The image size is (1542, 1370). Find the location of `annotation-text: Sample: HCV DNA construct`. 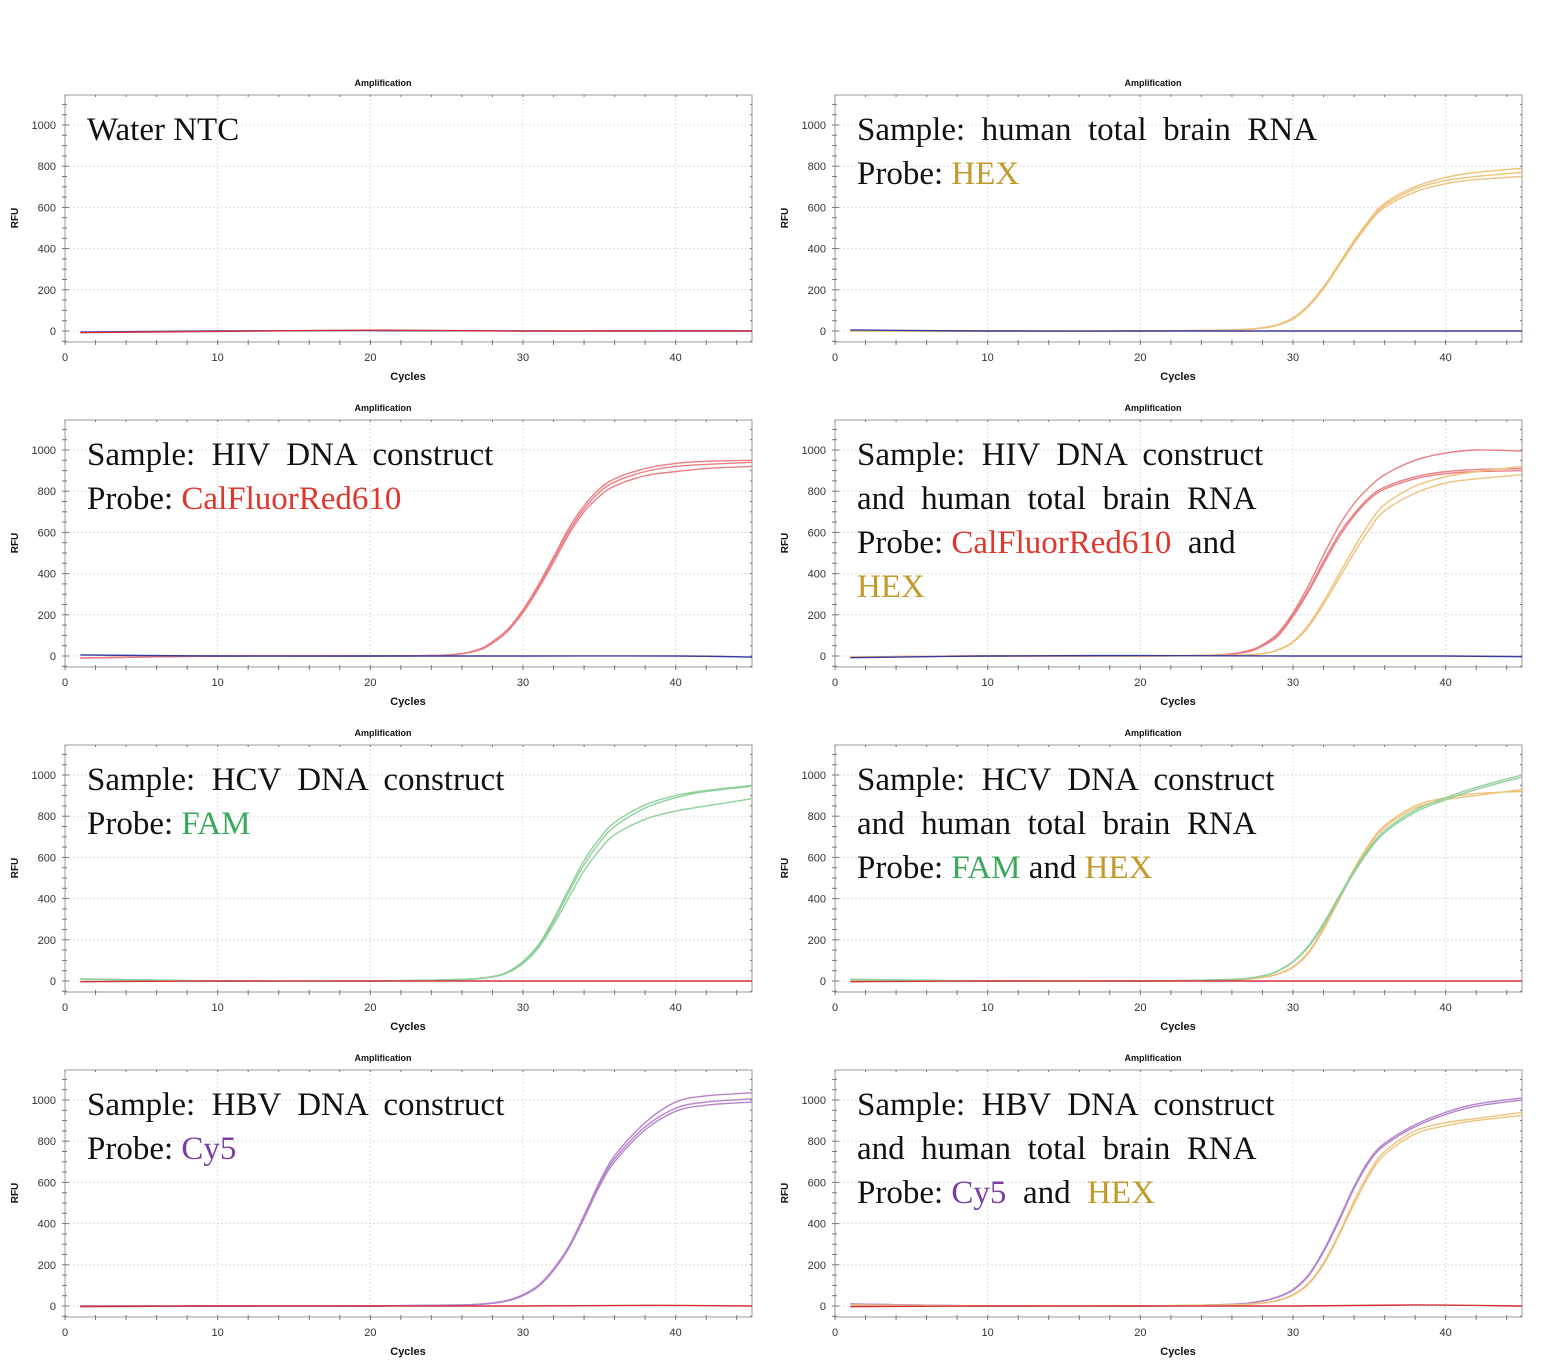

annotation-text: Sample: HCV DNA construct is located at coordinates (1066, 780).